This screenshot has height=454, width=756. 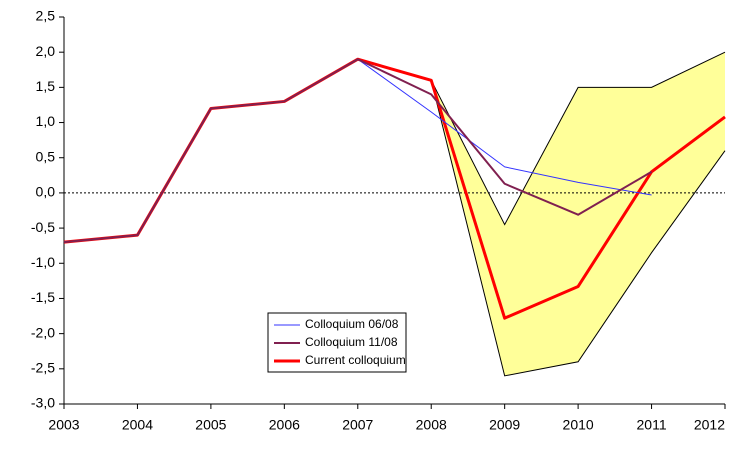 I want to click on y-tick-label: -2,5, so click(x=43, y=368).